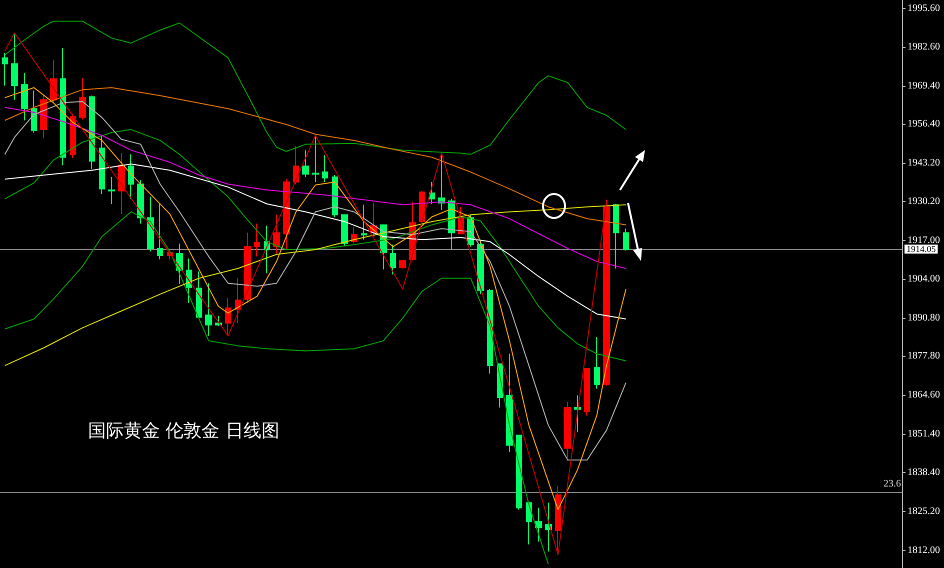 This screenshot has height=568, width=944. I want to click on y-tick-label: 1825.20, so click(924, 511).